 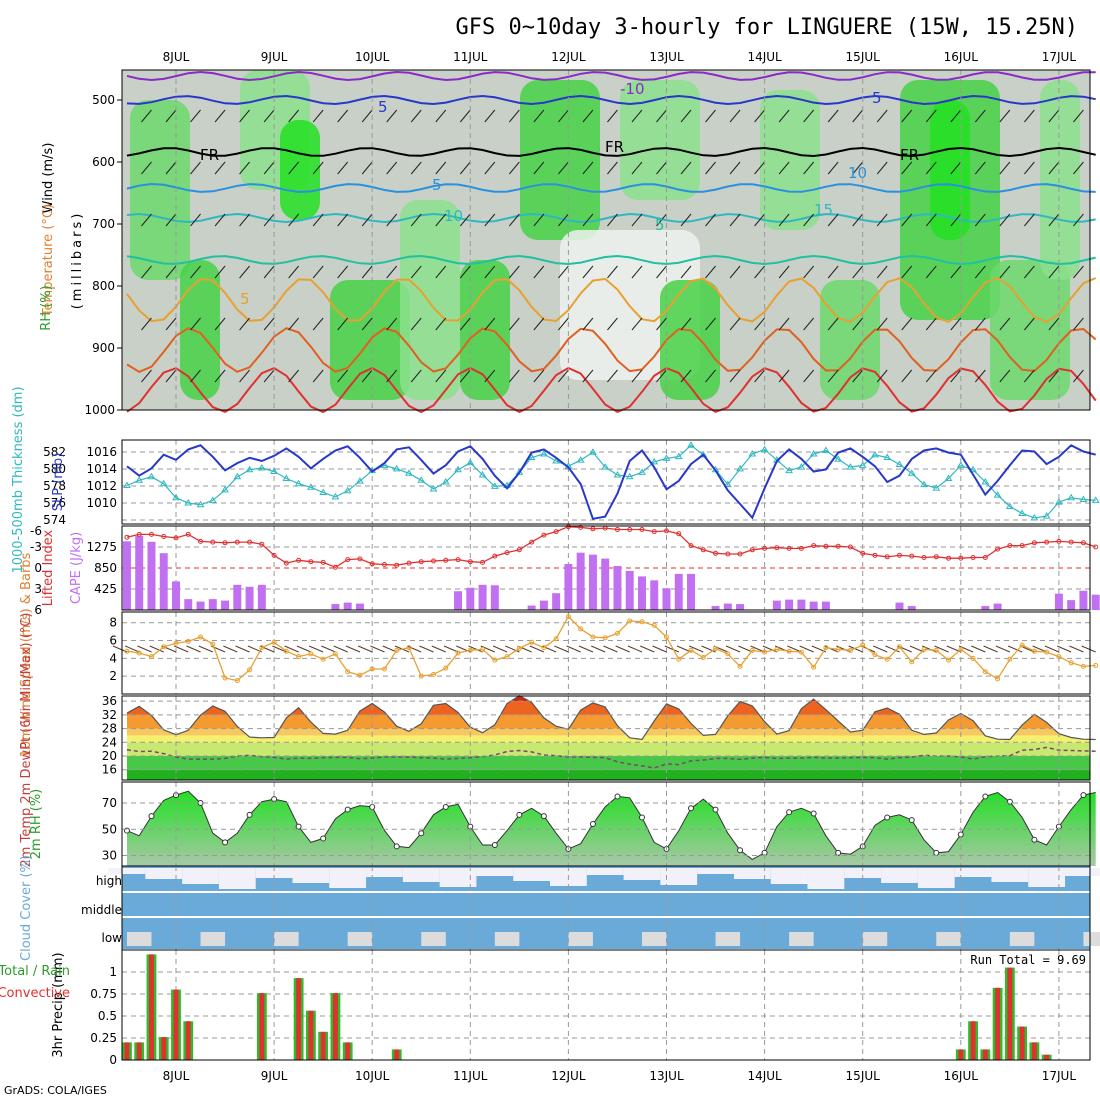 What do you see at coordinates (107, 1016) in the screenshot?
I see `precip-tick: 0.5` at bounding box center [107, 1016].